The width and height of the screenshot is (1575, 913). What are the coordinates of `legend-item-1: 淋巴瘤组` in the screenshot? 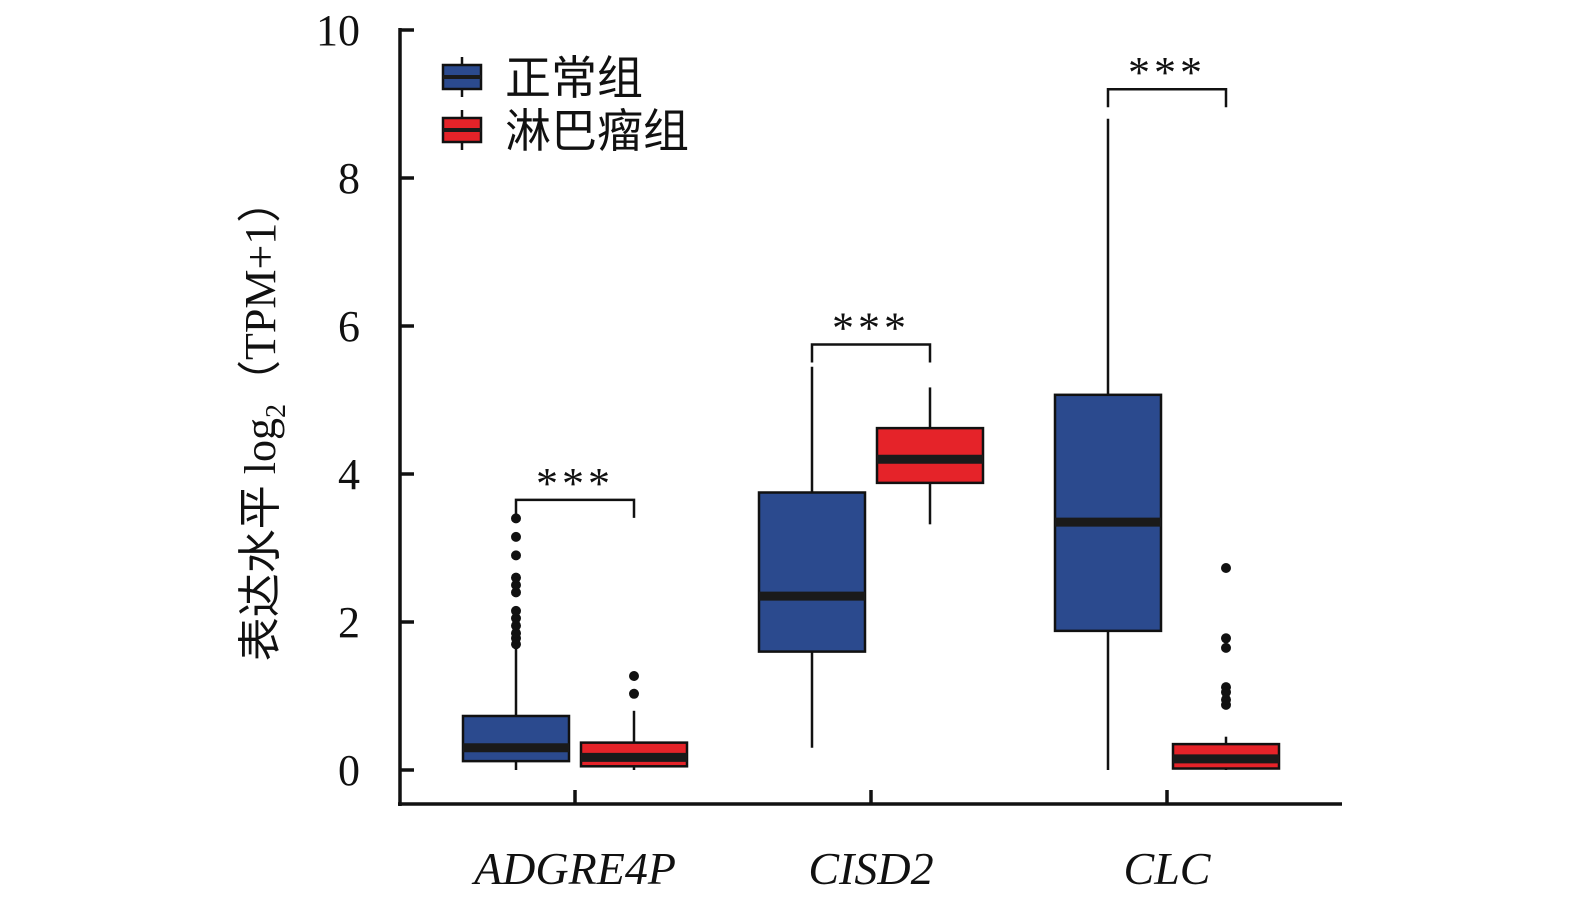 It's located at (565, 131).